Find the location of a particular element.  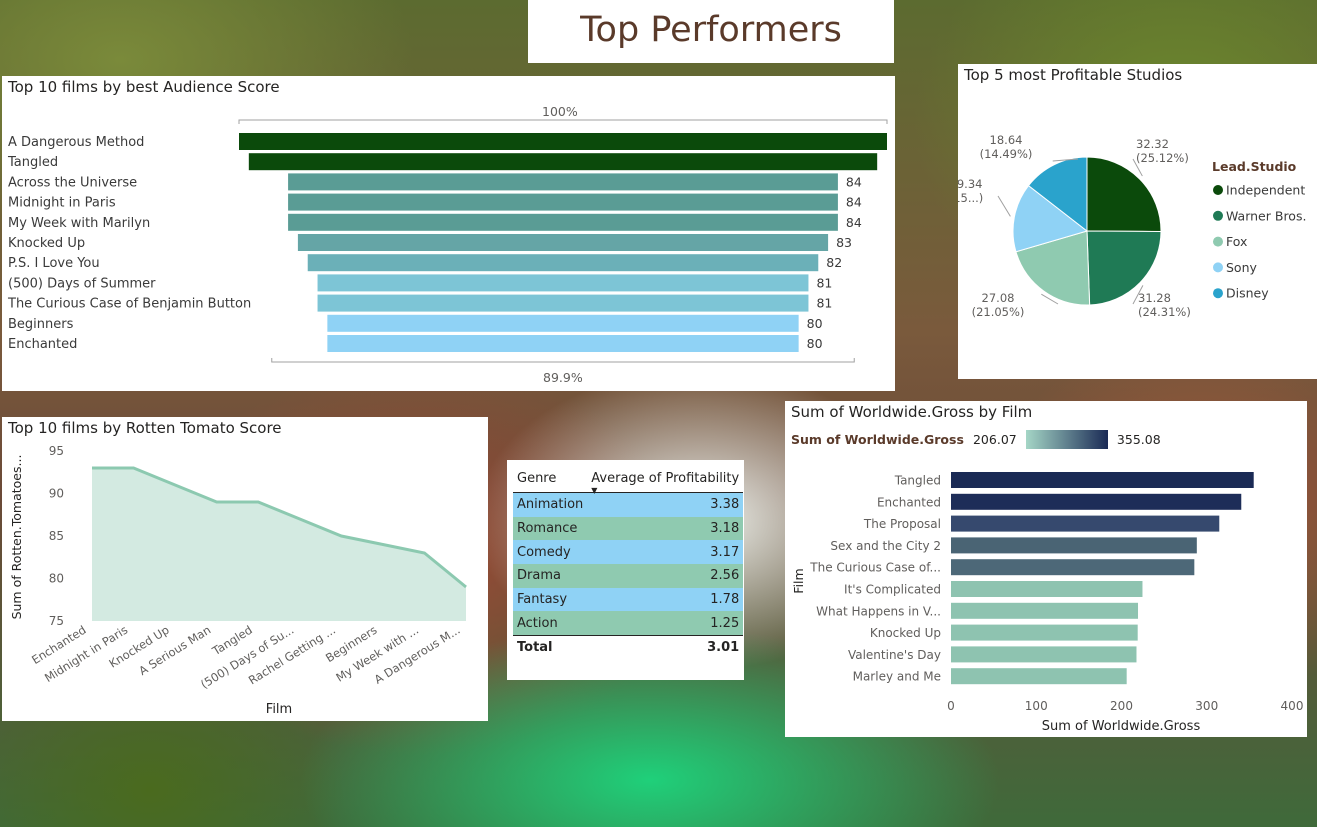

column-header-profitability: Average of Profitability ▼ is located at coordinates (665, 480).